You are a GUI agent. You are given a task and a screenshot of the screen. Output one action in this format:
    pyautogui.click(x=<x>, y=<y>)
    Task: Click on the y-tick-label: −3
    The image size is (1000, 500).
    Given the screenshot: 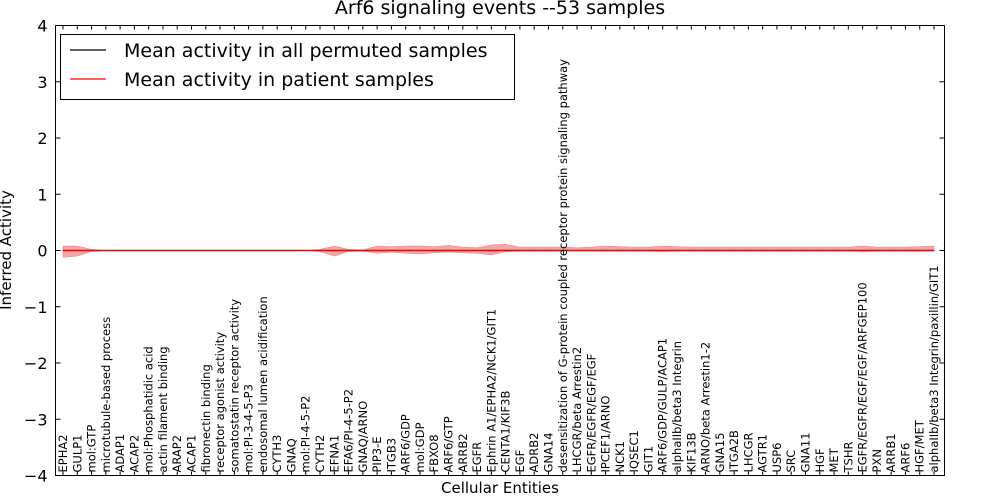 What is the action you would take?
    pyautogui.click(x=36, y=419)
    